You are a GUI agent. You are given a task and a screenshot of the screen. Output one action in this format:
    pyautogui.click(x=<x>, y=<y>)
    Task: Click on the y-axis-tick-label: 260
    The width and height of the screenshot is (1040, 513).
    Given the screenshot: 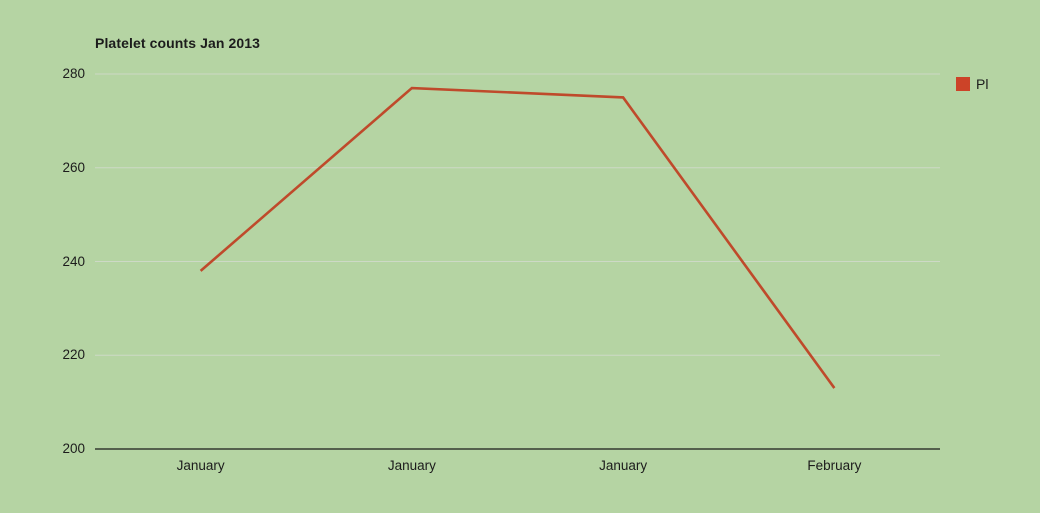 What is the action you would take?
    pyautogui.click(x=73, y=167)
    